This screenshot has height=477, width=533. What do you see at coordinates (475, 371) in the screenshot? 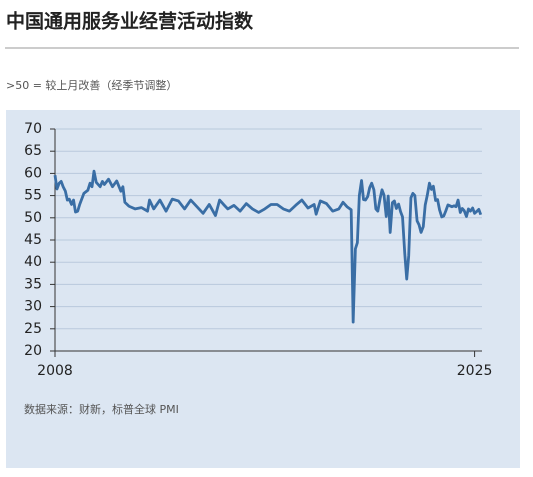
I see `x-tick-label: 2025` at bounding box center [475, 371].